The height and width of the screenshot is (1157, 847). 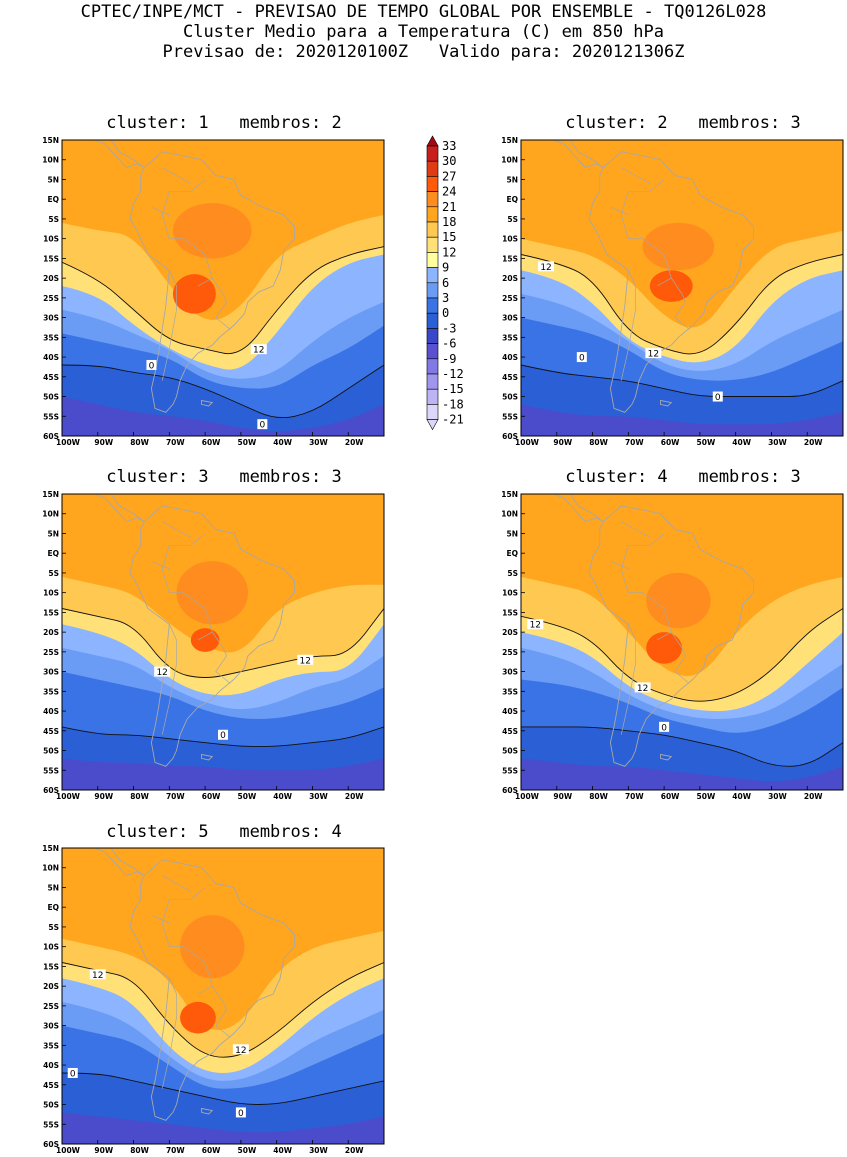 I want to click on latitude-label: 10N, so click(x=50, y=514).